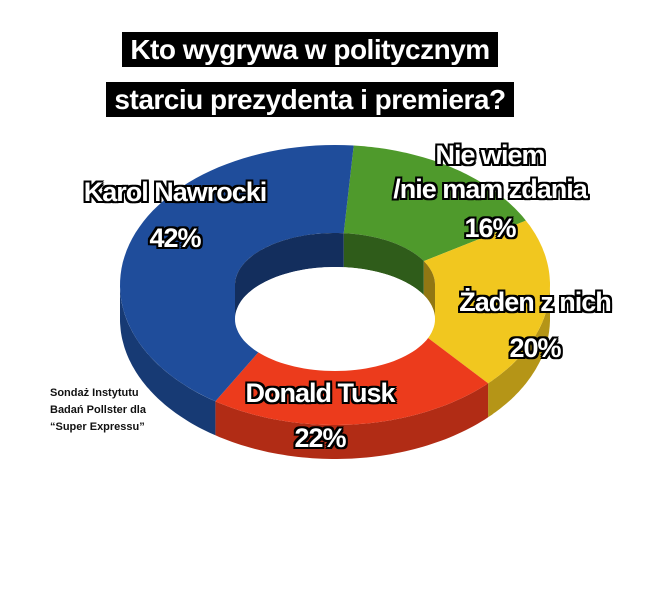 The width and height of the screenshot is (664, 616). What do you see at coordinates (175, 192) in the screenshot?
I see `slice-label: Karol Nawrocki` at bounding box center [175, 192].